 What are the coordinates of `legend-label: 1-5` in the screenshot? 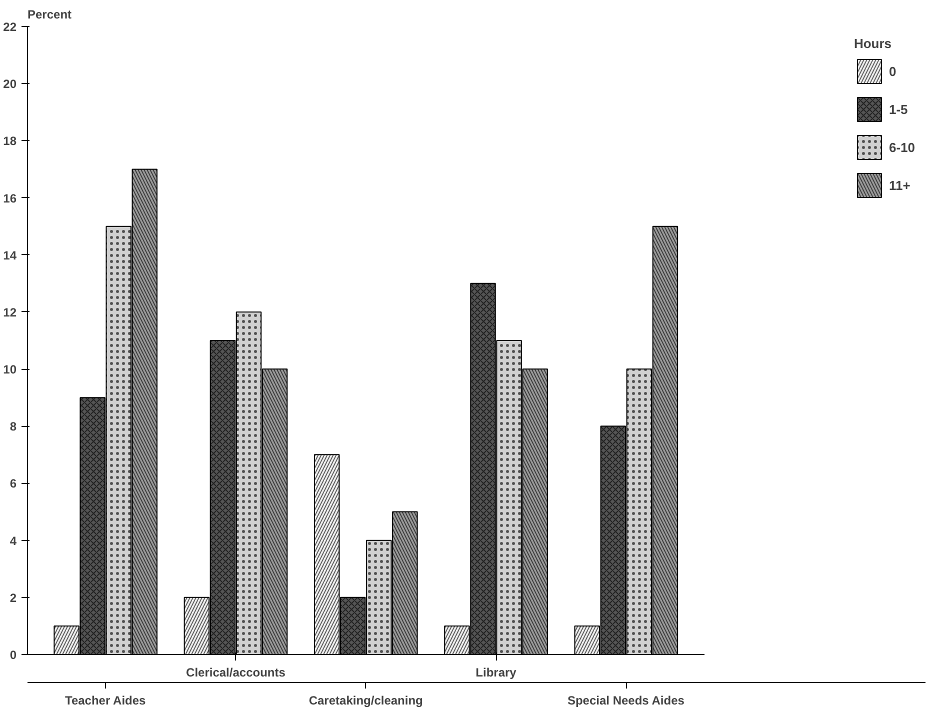 It's located at (898, 109).